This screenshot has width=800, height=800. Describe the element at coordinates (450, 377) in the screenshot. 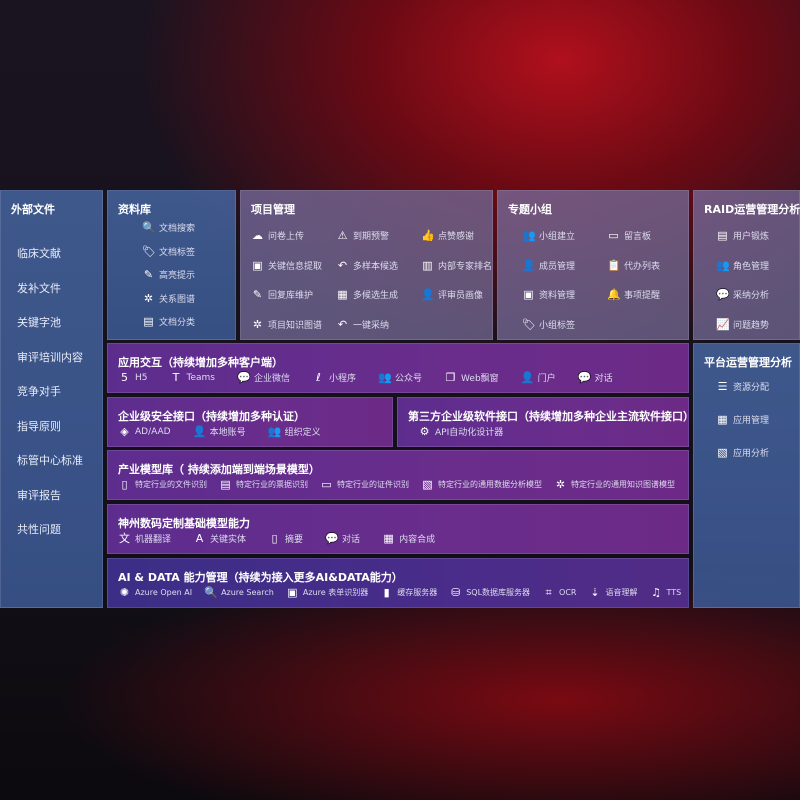

I see `window-icon: ❐` at that location.